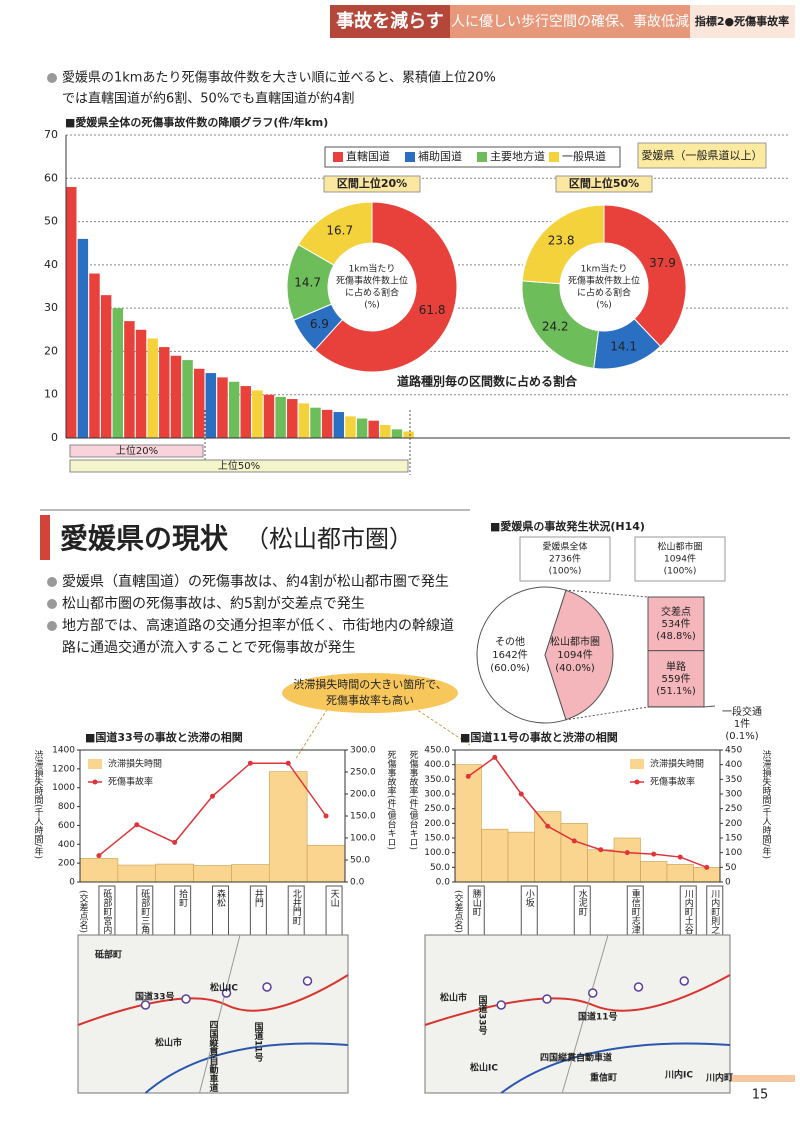 The width and height of the screenshot is (800, 1123). I want to click on page-number: 15, so click(760, 1095).